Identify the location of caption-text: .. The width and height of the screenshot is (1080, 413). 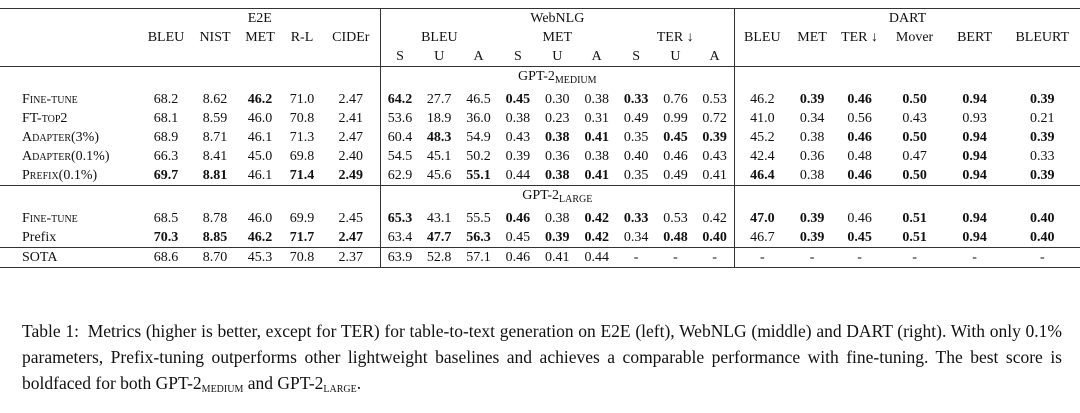
(359, 383).